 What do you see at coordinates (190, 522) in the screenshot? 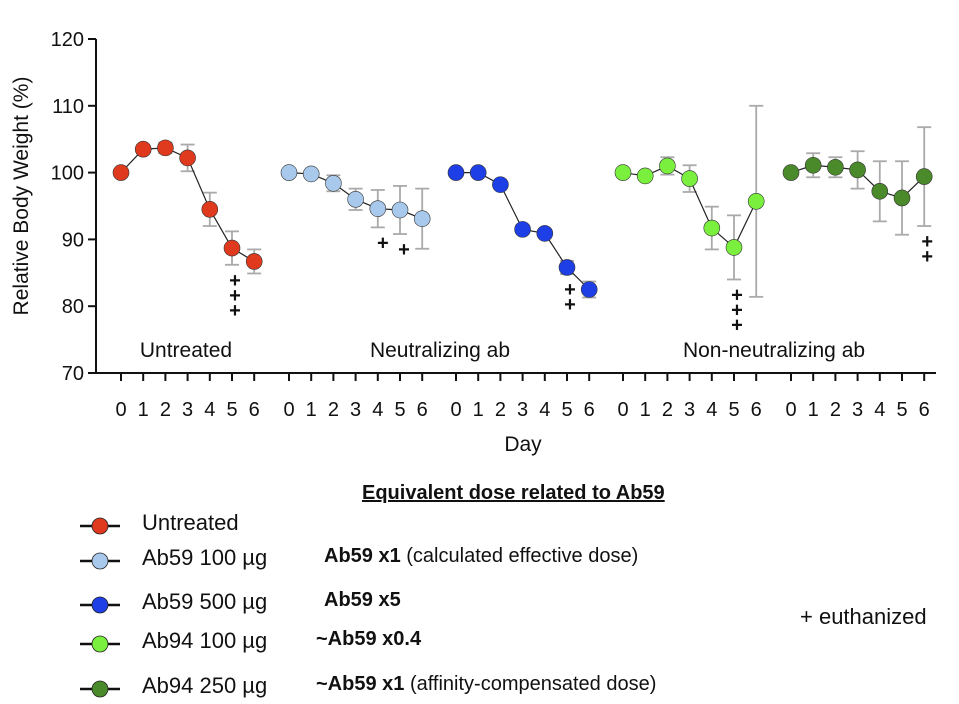
I see `legend-label: Untreated` at bounding box center [190, 522].